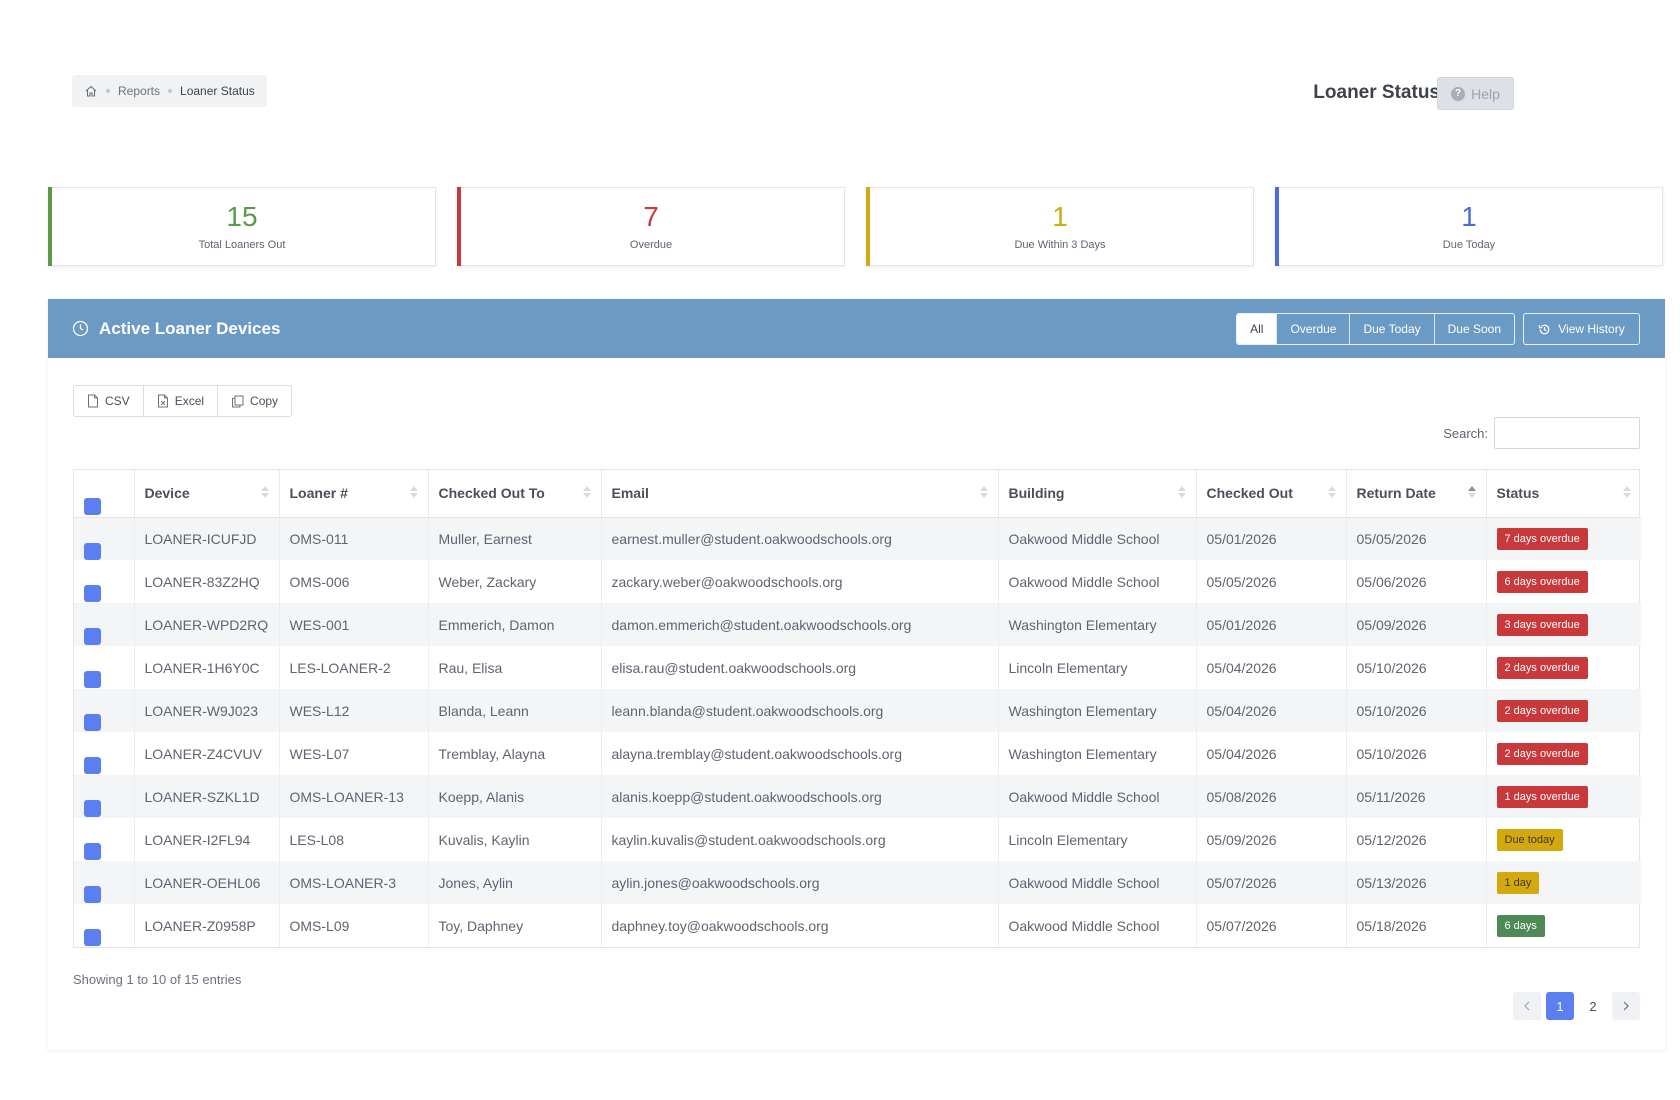  Describe the element at coordinates (1542, 796) in the screenshot. I see `status-badge: 1 days overdue` at that location.